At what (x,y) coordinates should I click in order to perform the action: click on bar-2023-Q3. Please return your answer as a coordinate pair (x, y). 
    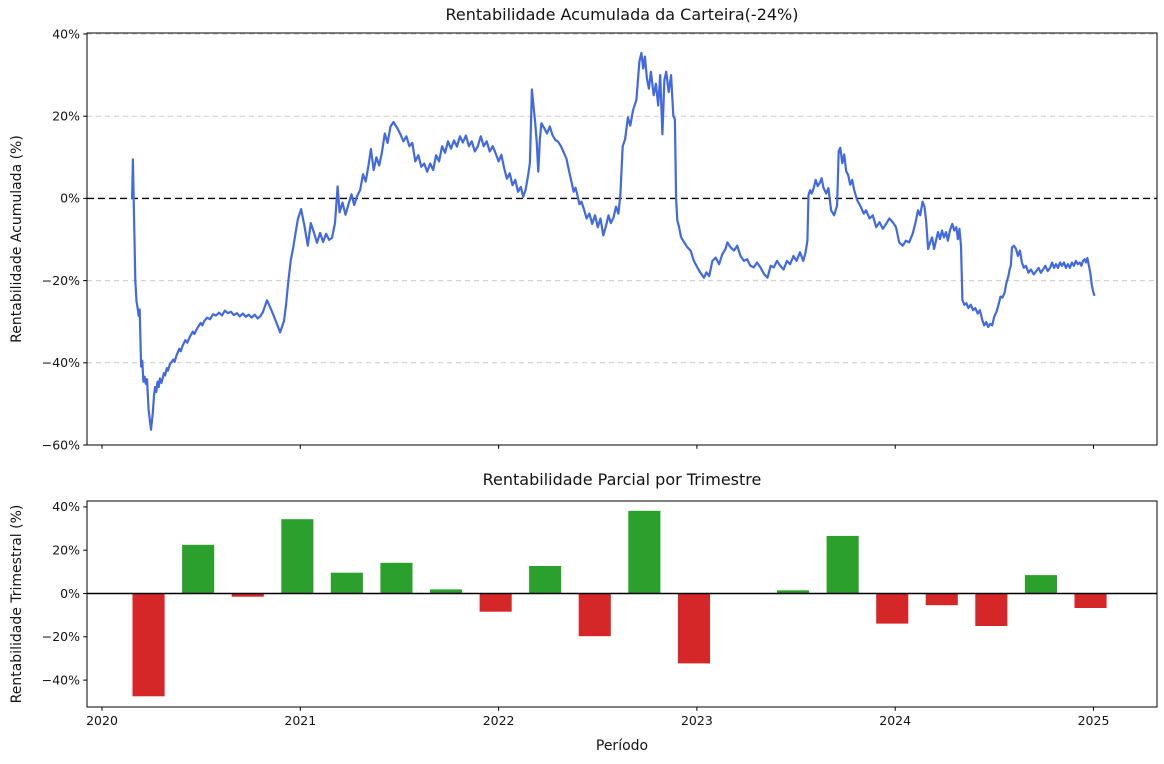
    Looking at the image, I should click on (842, 564).